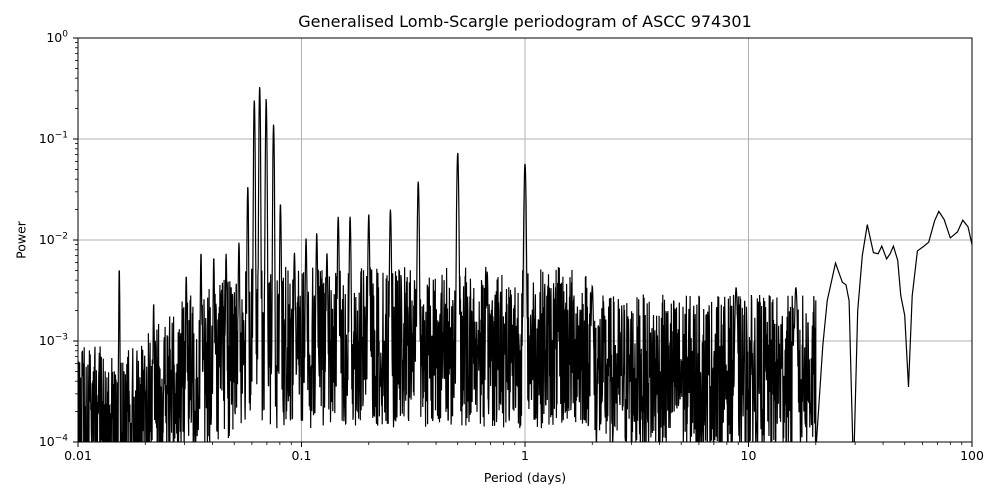 Image resolution: width=1000 pixels, height=500 pixels. What do you see at coordinates (21, 240) in the screenshot?
I see `y-axis-label: Power` at bounding box center [21, 240].